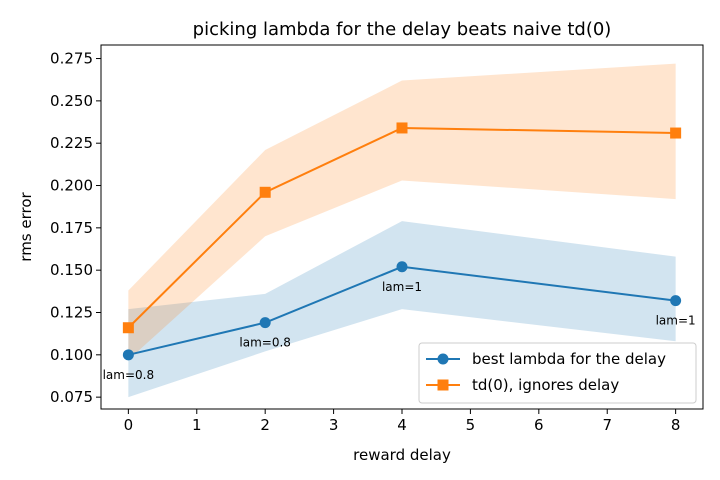 This screenshot has width=720, height=480. Describe the element at coordinates (197, 425) in the screenshot. I see `x-tick-label: 1` at that location.